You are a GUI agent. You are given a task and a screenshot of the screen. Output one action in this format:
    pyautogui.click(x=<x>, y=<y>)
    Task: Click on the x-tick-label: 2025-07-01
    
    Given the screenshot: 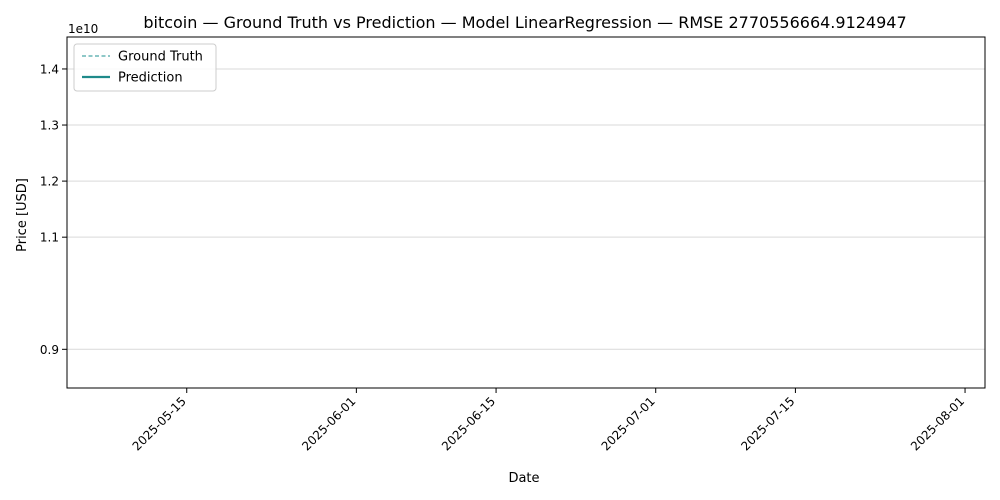 What is the action you would take?
    pyautogui.click(x=628, y=423)
    